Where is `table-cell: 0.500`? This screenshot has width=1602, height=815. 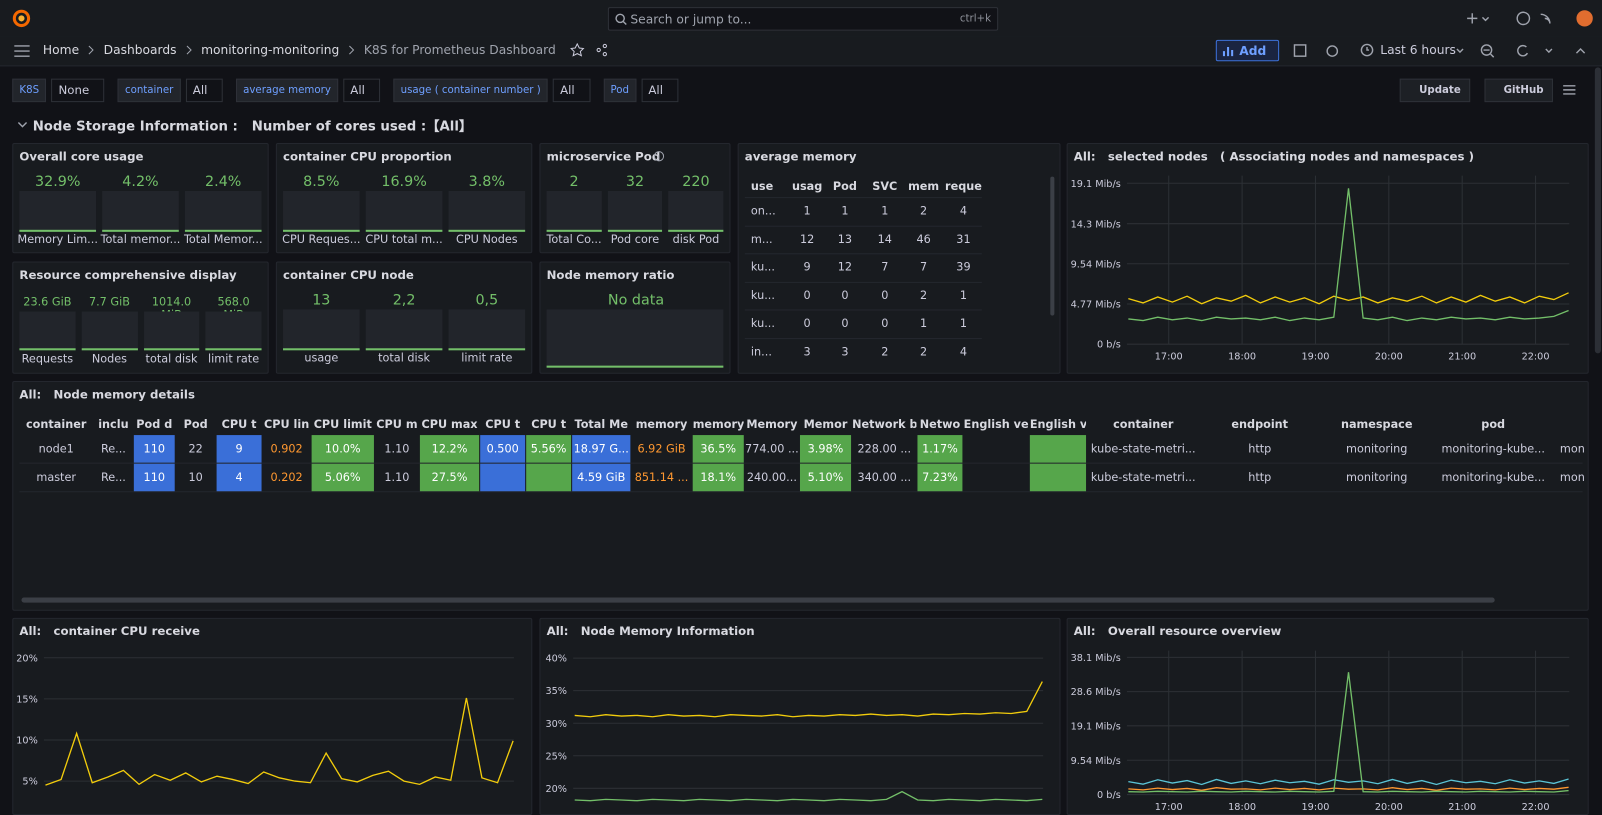
table-cell: 0.500 is located at coordinates (503, 449).